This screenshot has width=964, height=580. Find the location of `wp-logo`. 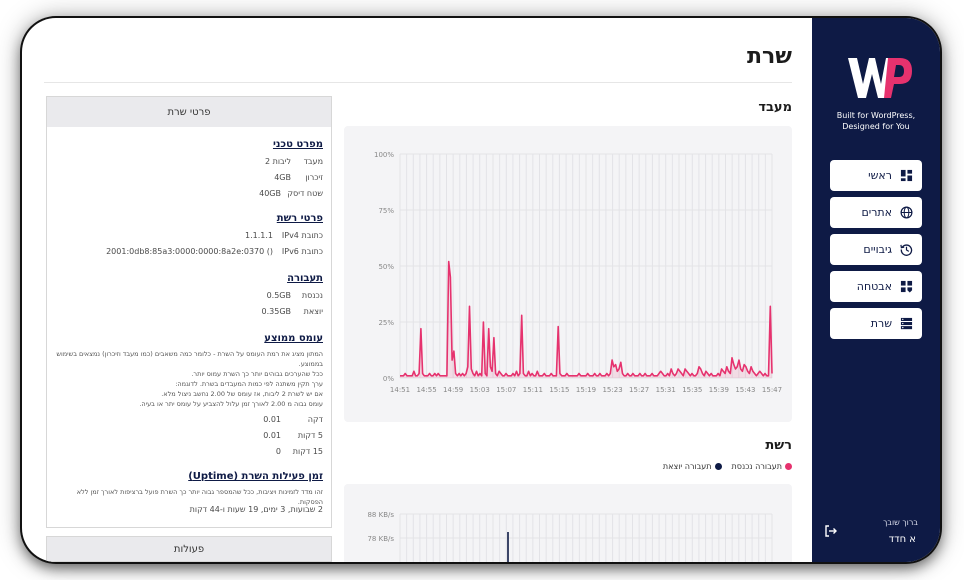

wp-logo is located at coordinates (880, 78).